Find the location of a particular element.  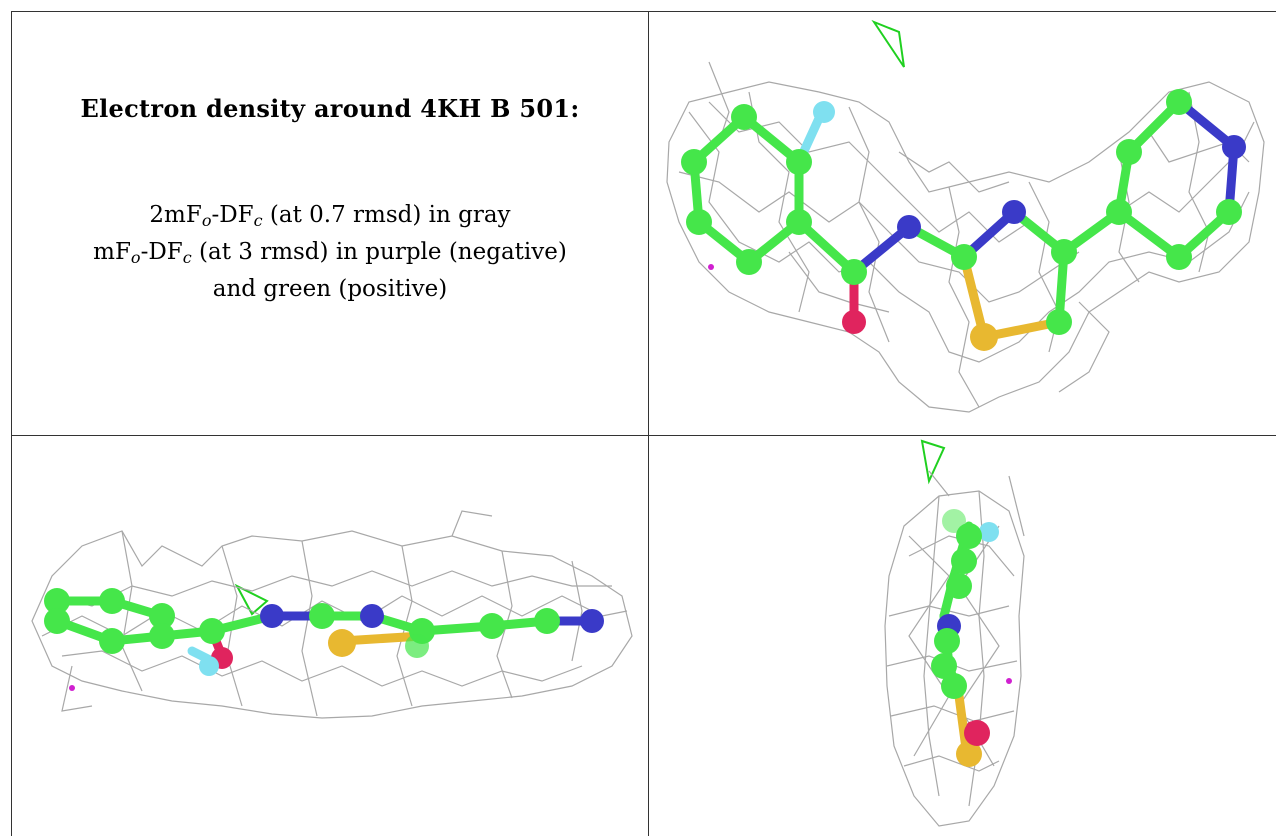

caption-line-1: 2mFo-DFc (at 0.7 rmsd) in gray is located at coordinates (330, 216).